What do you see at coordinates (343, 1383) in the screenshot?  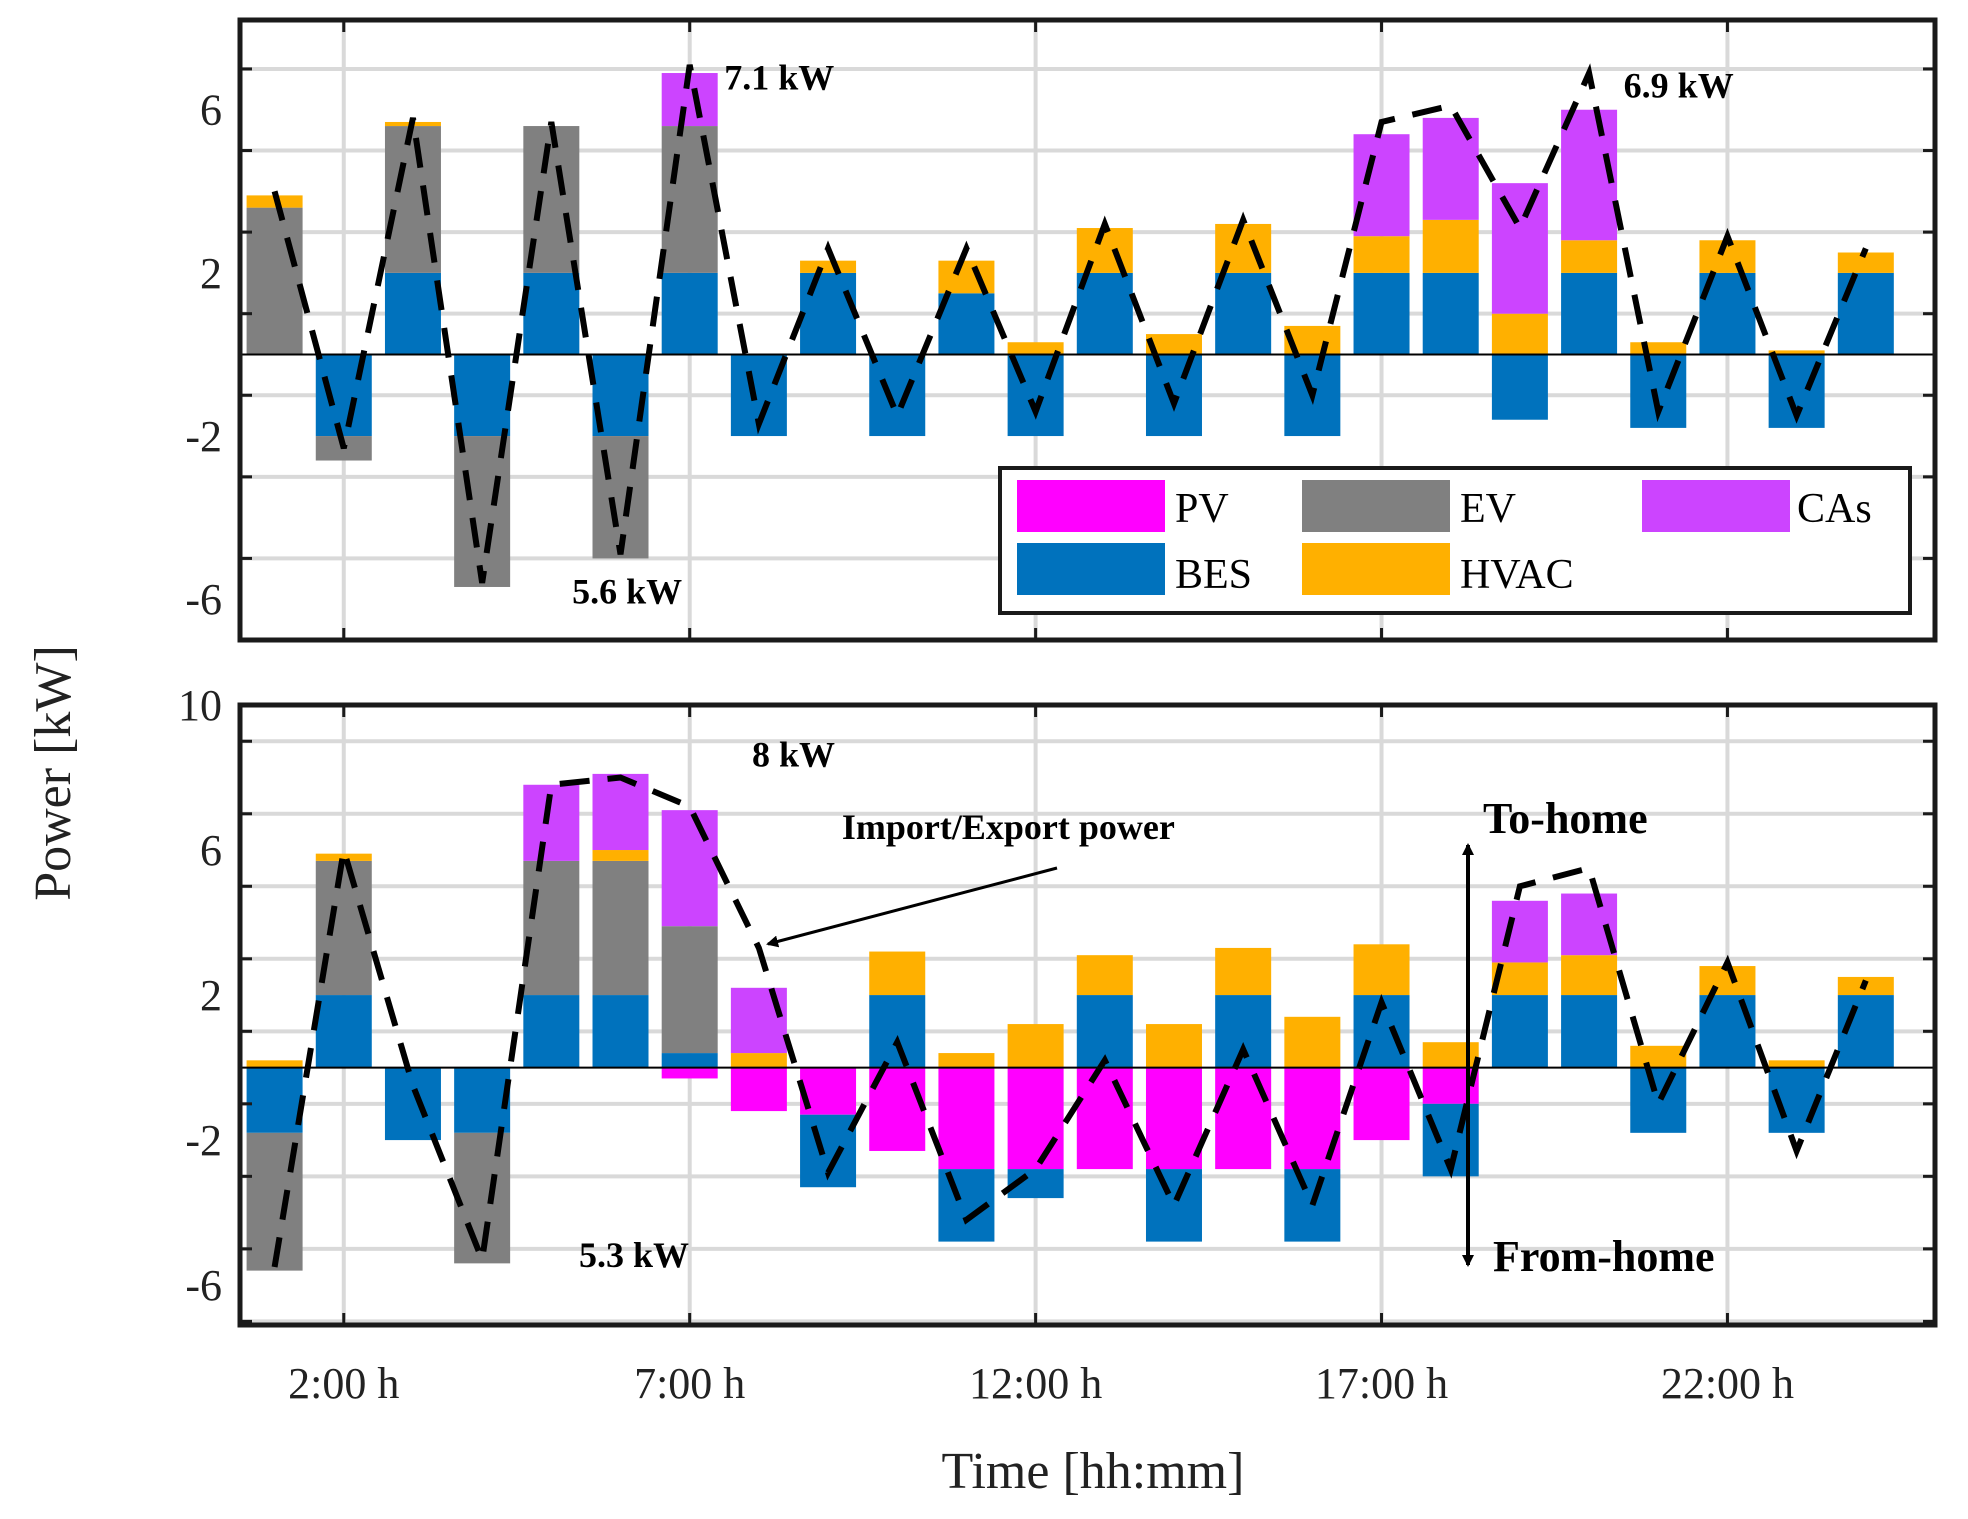 I see `x-tick-label: 2:00 h` at bounding box center [343, 1383].